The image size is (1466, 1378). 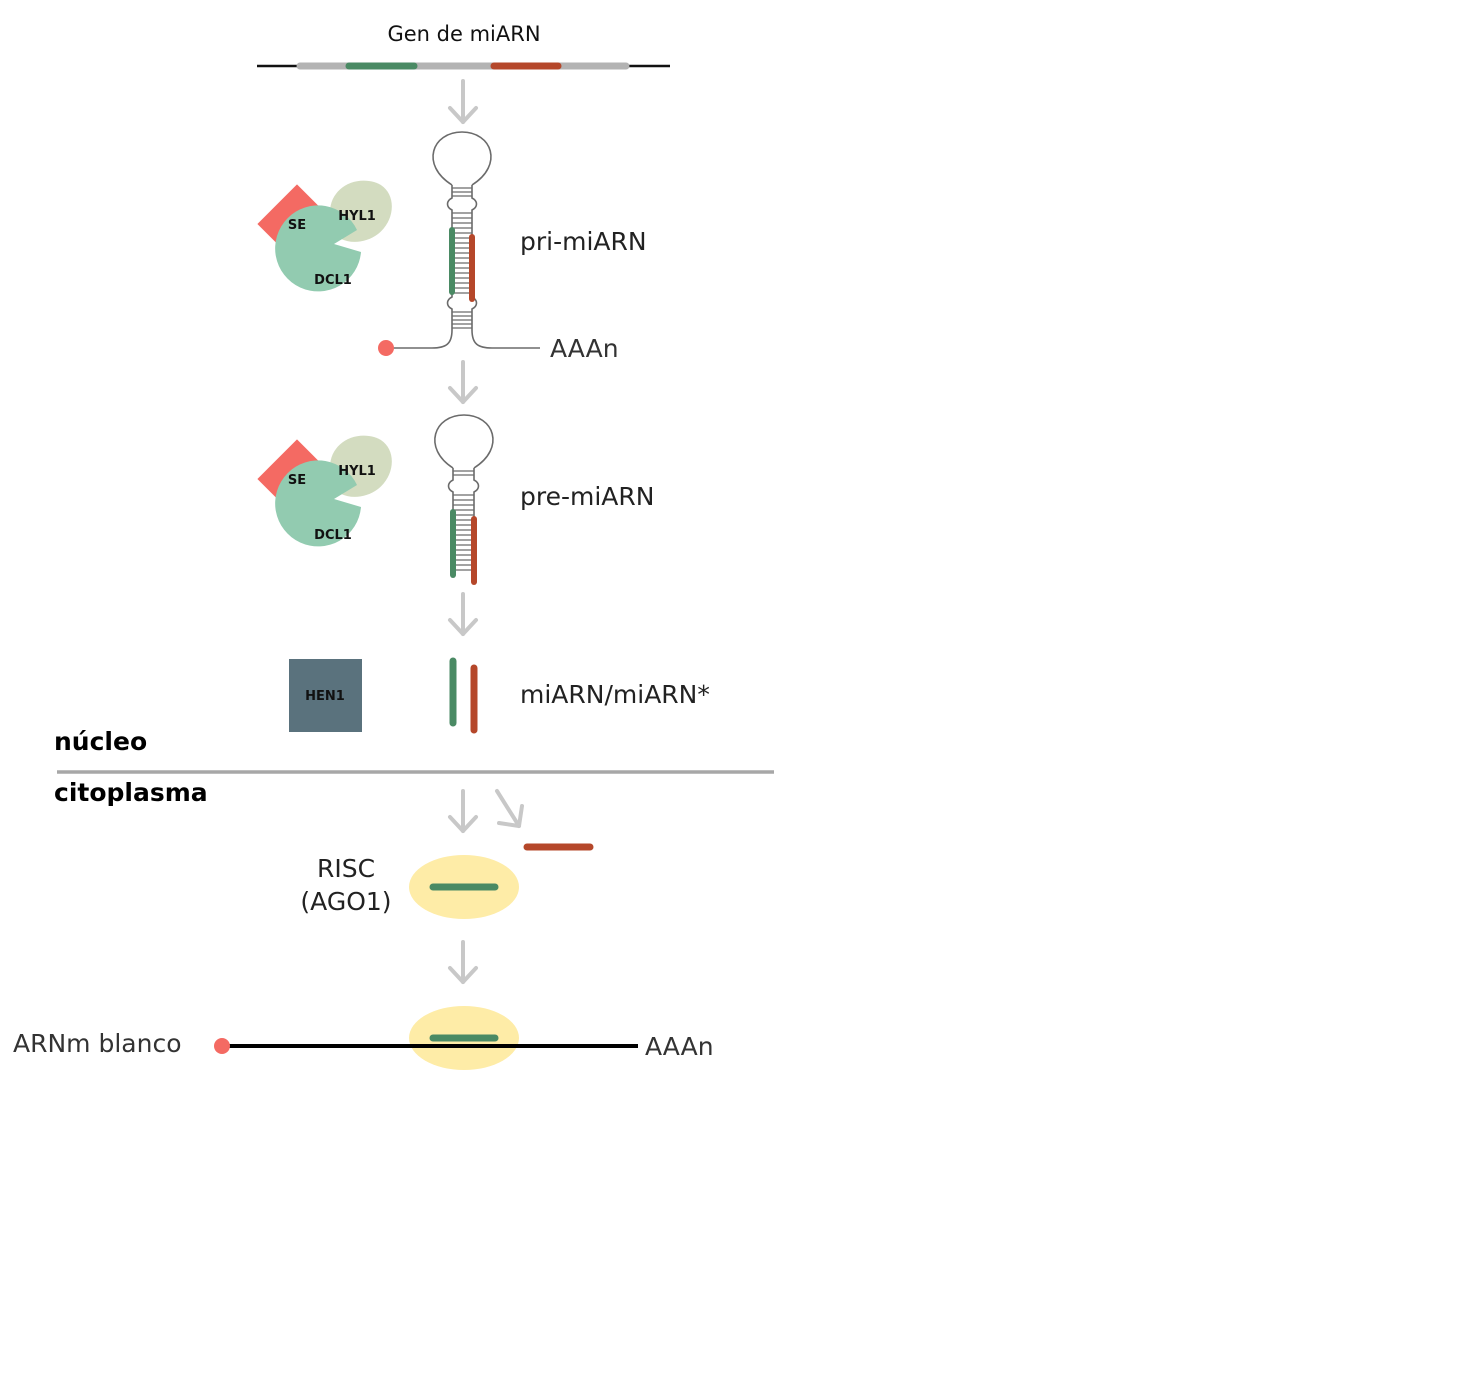 What do you see at coordinates (222, 1046) in the screenshot?
I see `target-mrna-cap` at bounding box center [222, 1046].